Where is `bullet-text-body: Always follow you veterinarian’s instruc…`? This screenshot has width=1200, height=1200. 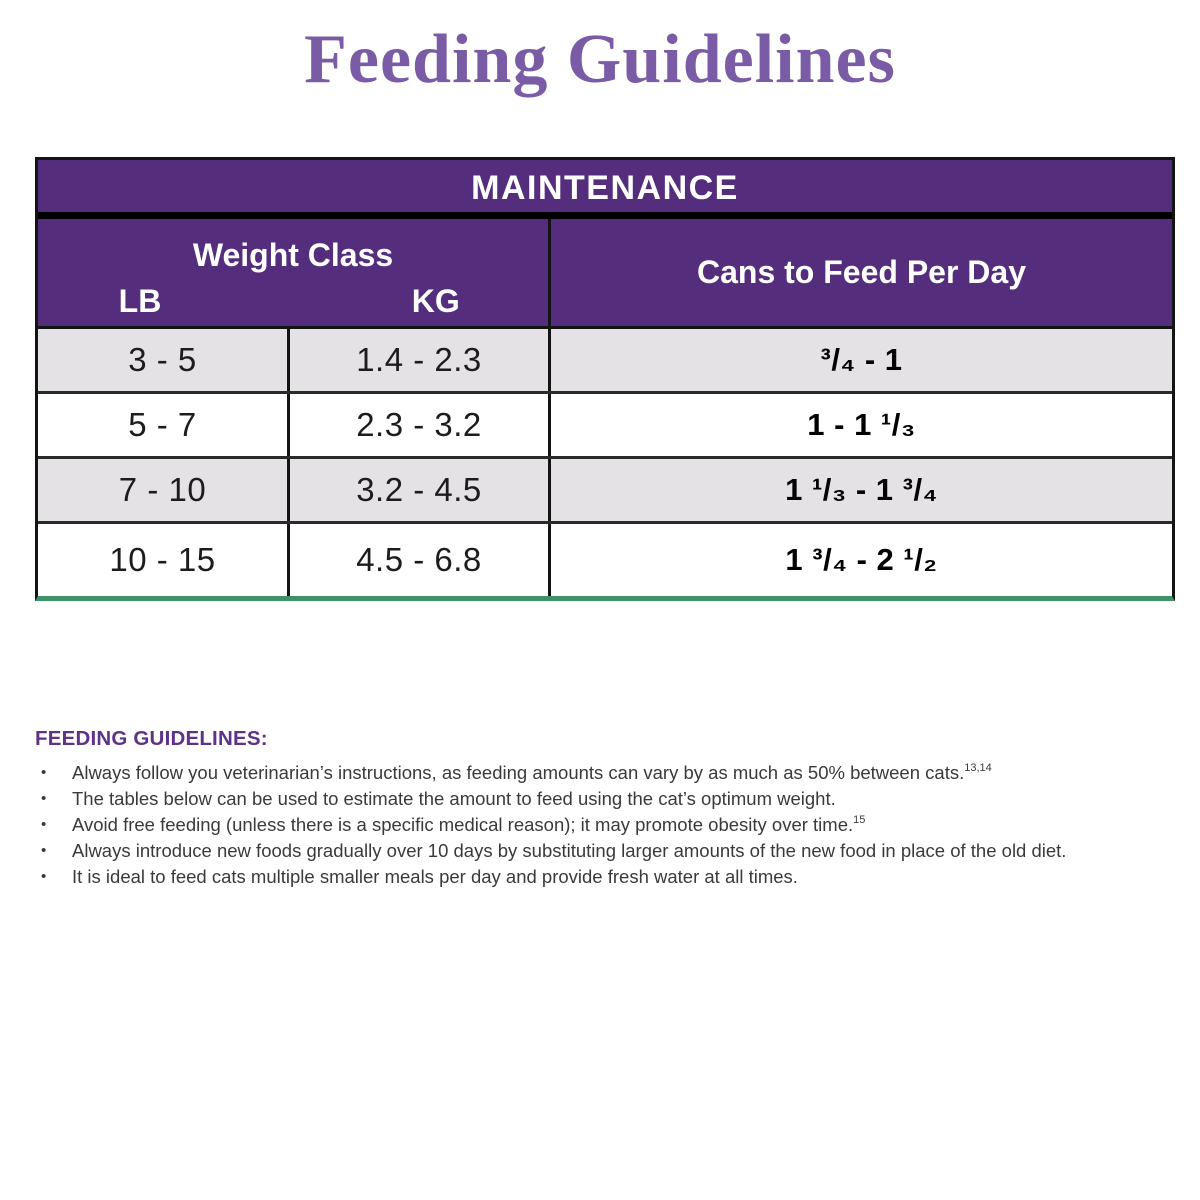
bullet-text-body: Always follow you veterinarian’s instruc… is located at coordinates (518, 772).